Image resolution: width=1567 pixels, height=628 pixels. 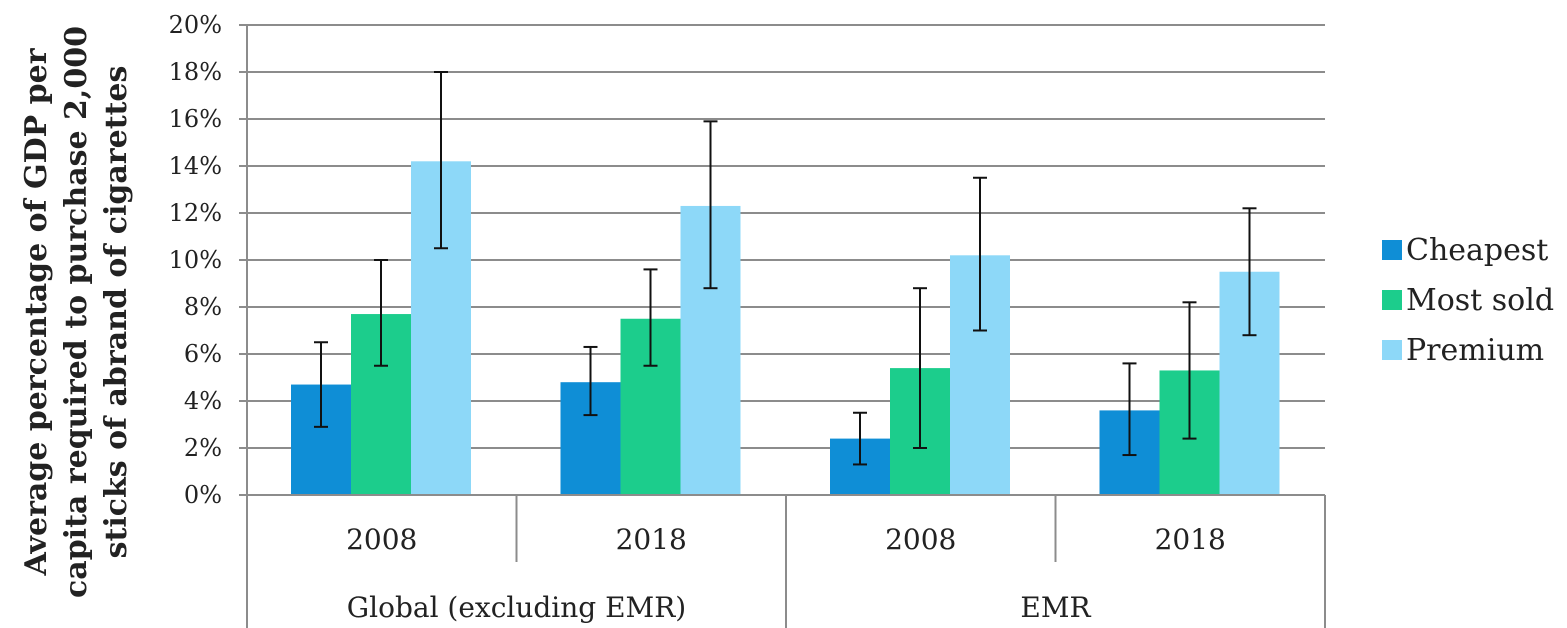 What do you see at coordinates (203, 448) in the screenshot?
I see `y-tick-label: 2%` at bounding box center [203, 448].